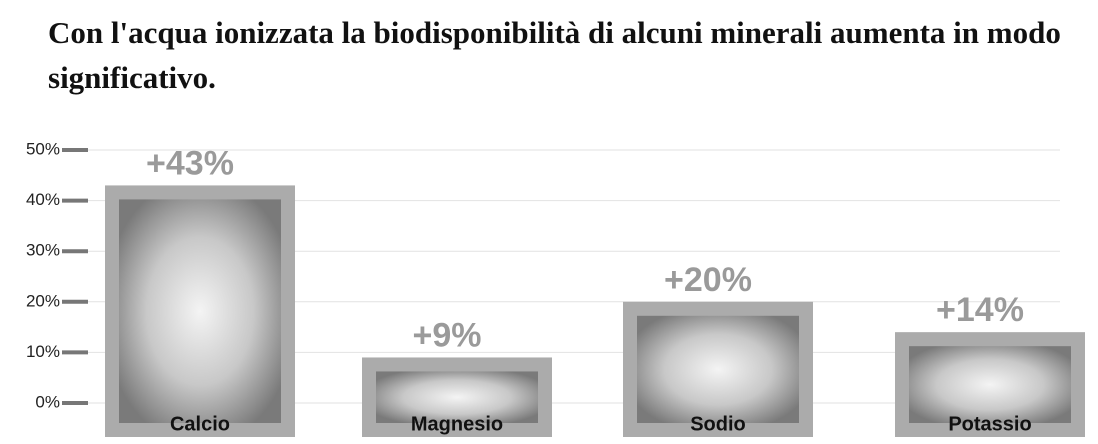 Image resolution: width=1098 pixels, height=444 pixels. What do you see at coordinates (43, 300) in the screenshot?
I see `y-tick-label: 20%` at bounding box center [43, 300].